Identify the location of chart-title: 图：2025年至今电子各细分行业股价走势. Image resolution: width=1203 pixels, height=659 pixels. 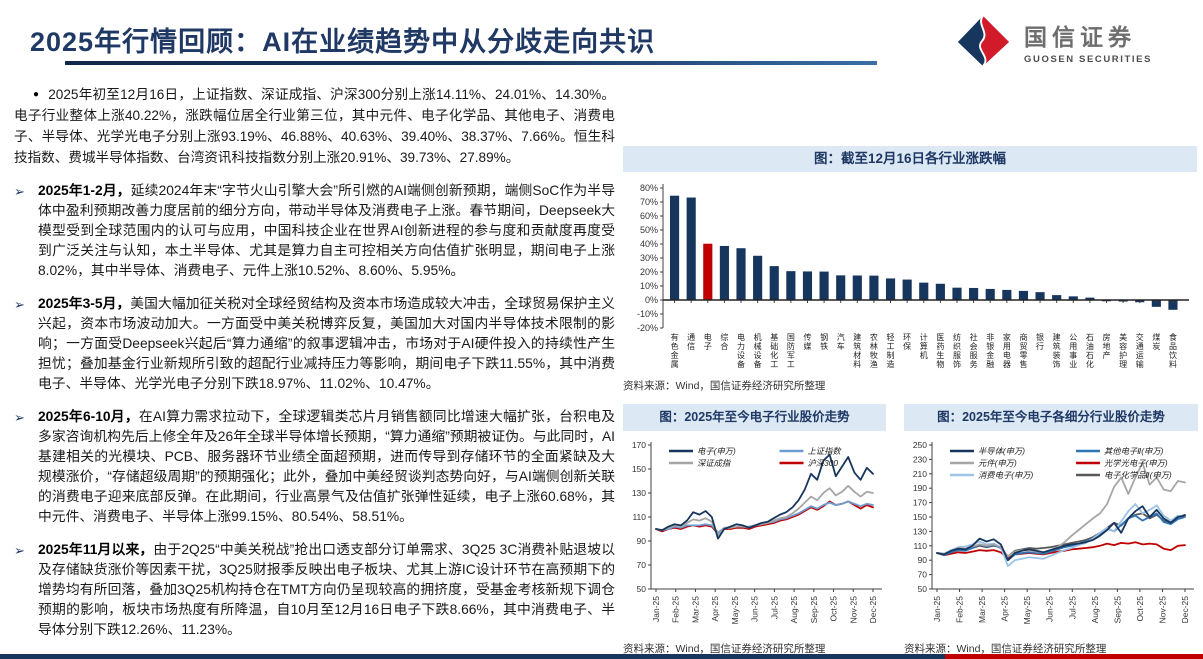
(1051, 417).